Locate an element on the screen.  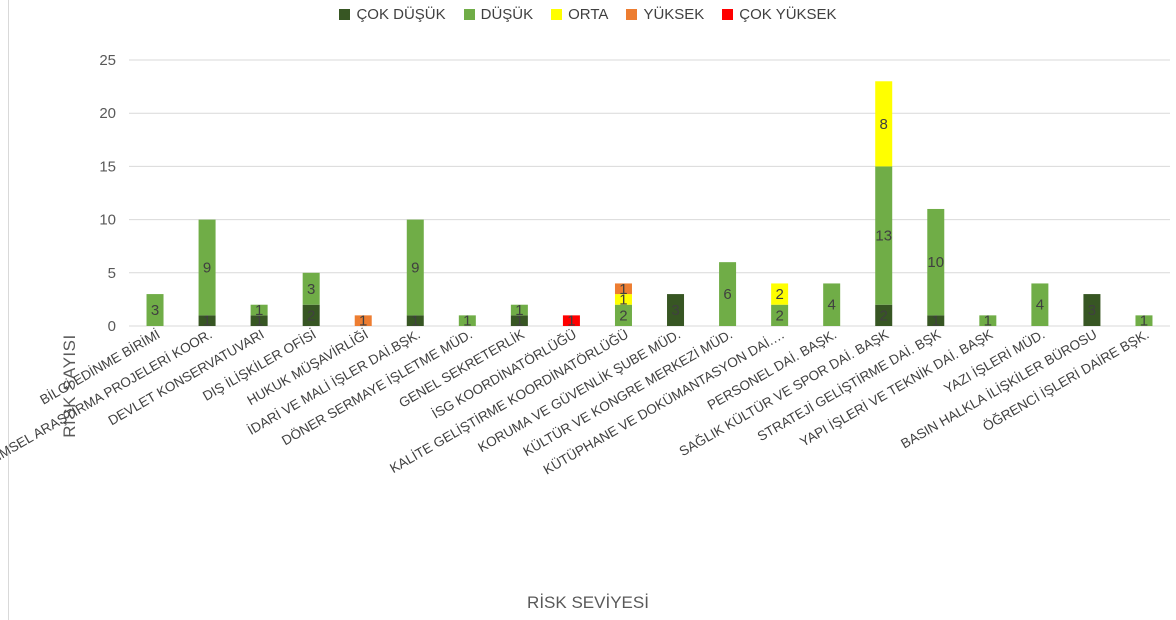
chart-legend: ÇOK DÜŞÜK DÜŞÜK ORTA YÜKSEK ÇOK YÜKSEK is located at coordinates (588, 14).